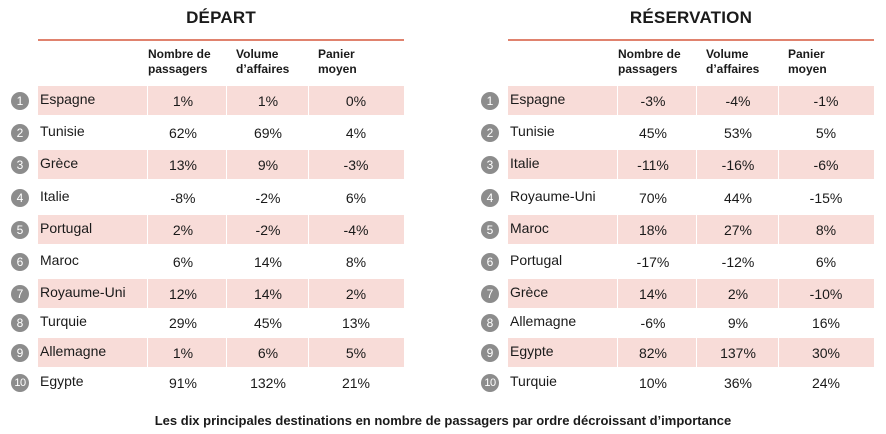 This screenshot has width=886, height=434. Describe the element at coordinates (653, 101) in the screenshot. I see `passengers-value: -3%` at that location.